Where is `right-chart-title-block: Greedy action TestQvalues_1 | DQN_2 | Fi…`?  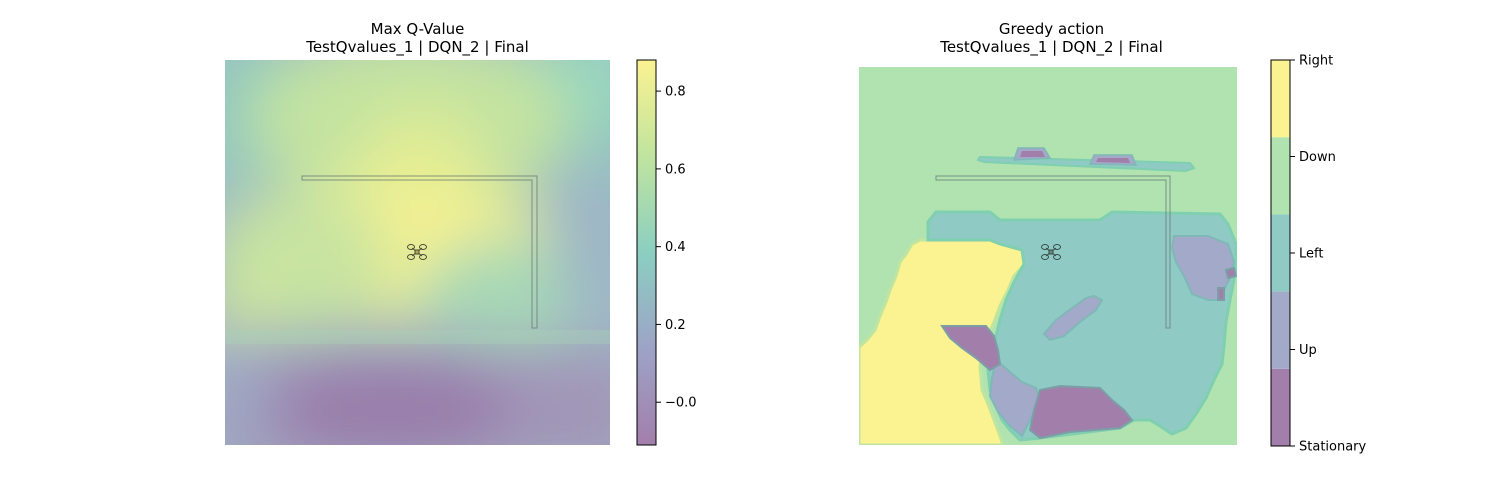 right-chart-title-block: Greedy action TestQvalues_1 | DQN_2 | Fi… is located at coordinates (1051, 38).